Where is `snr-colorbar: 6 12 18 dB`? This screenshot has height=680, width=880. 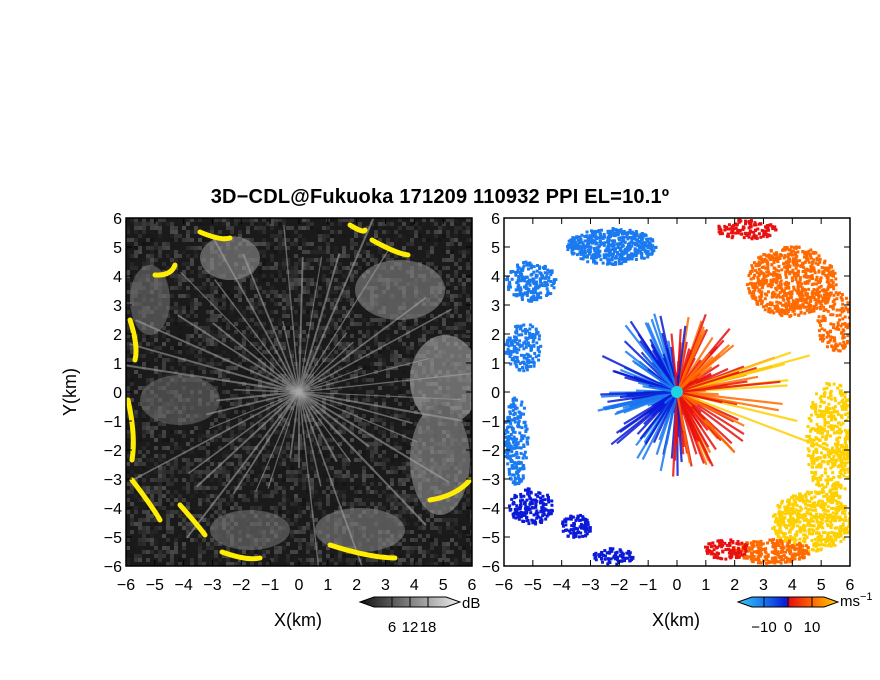
snr-colorbar: 6 12 18 dB is located at coordinates (419, 615).